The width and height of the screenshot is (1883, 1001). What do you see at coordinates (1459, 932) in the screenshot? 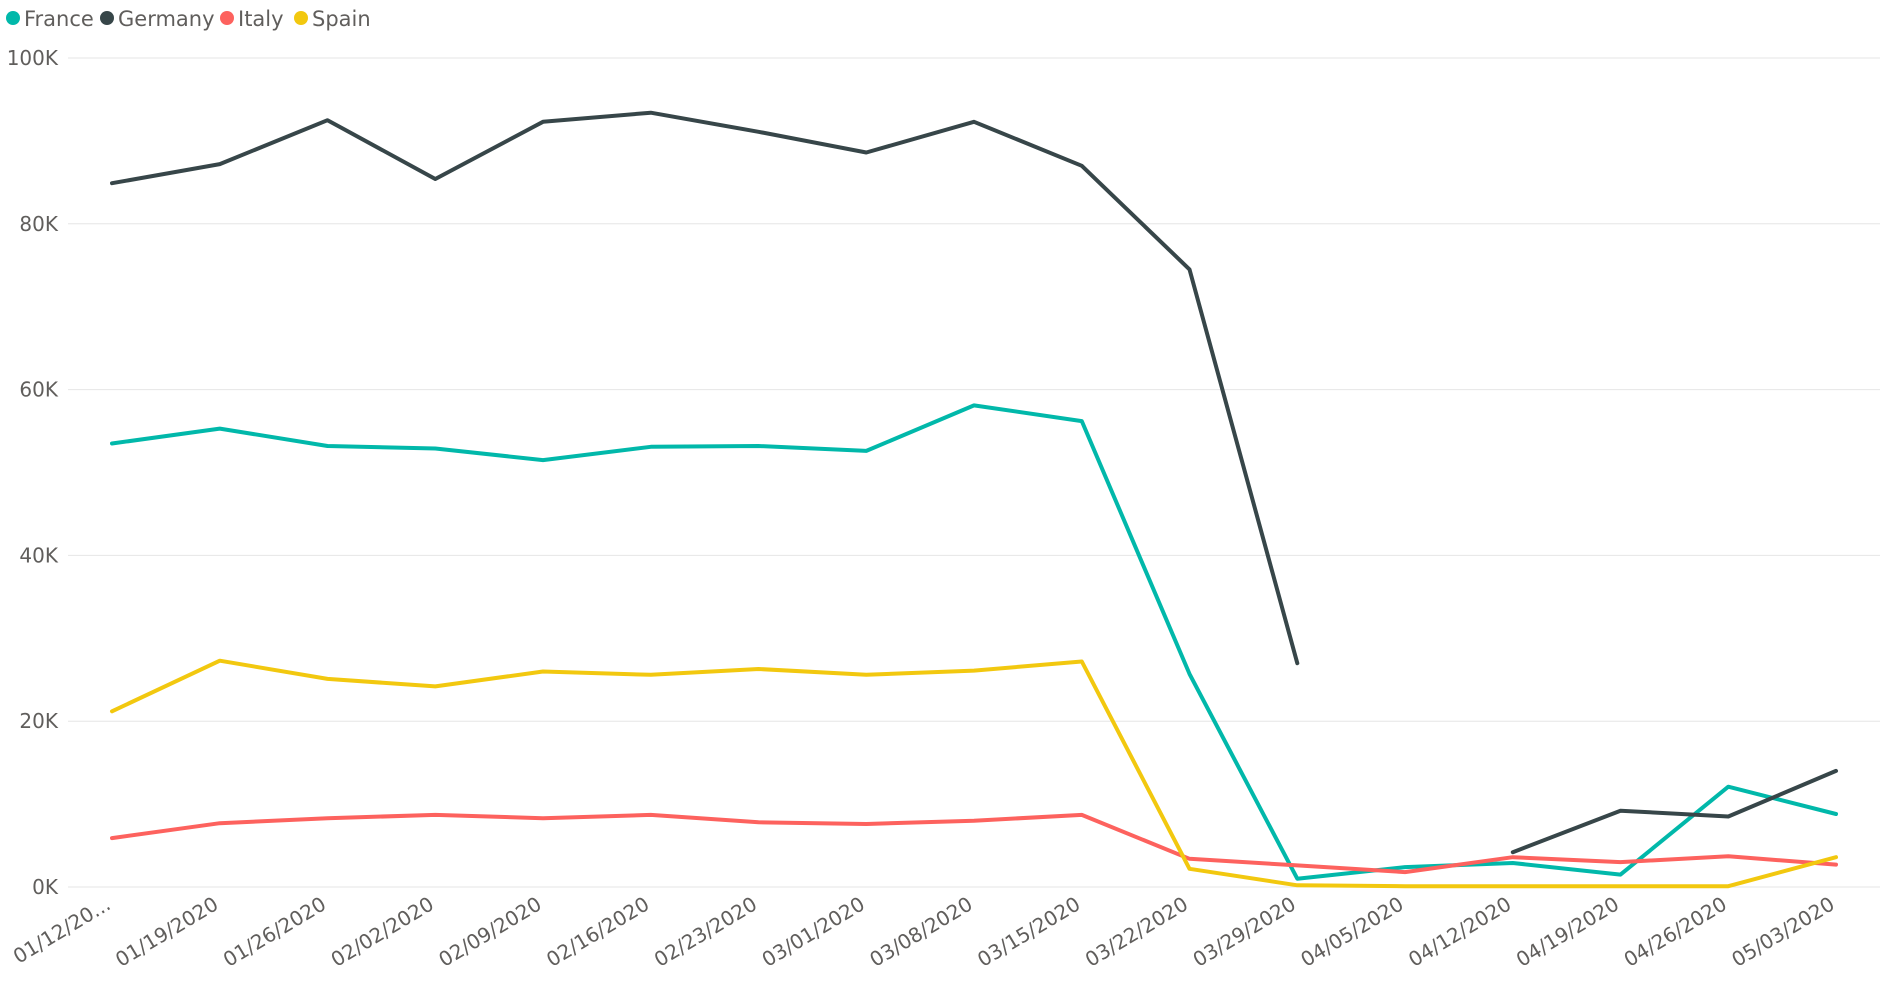
I see `x-tick-label: 04/12/2020` at bounding box center [1459, 932].